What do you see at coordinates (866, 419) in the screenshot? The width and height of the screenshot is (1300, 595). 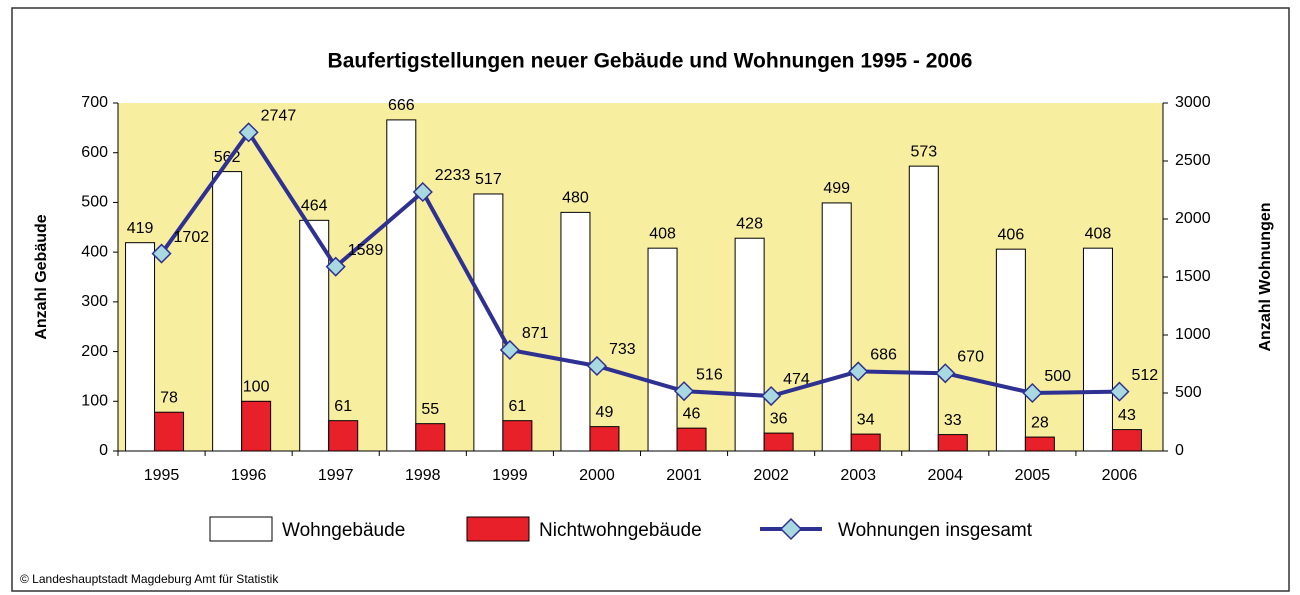 I see `bar-value-label: 34` at bounding box center [866, 419].